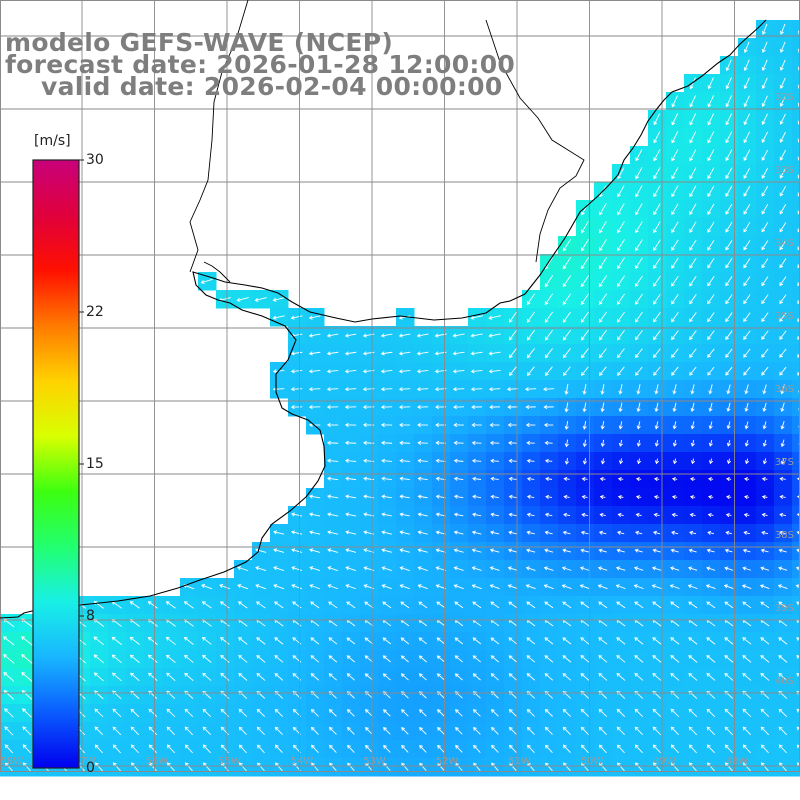  What do you see at coordinates (664, 761) in the screenshot?
I see `longitude-label: 49W` at bounding box center [664, 761].